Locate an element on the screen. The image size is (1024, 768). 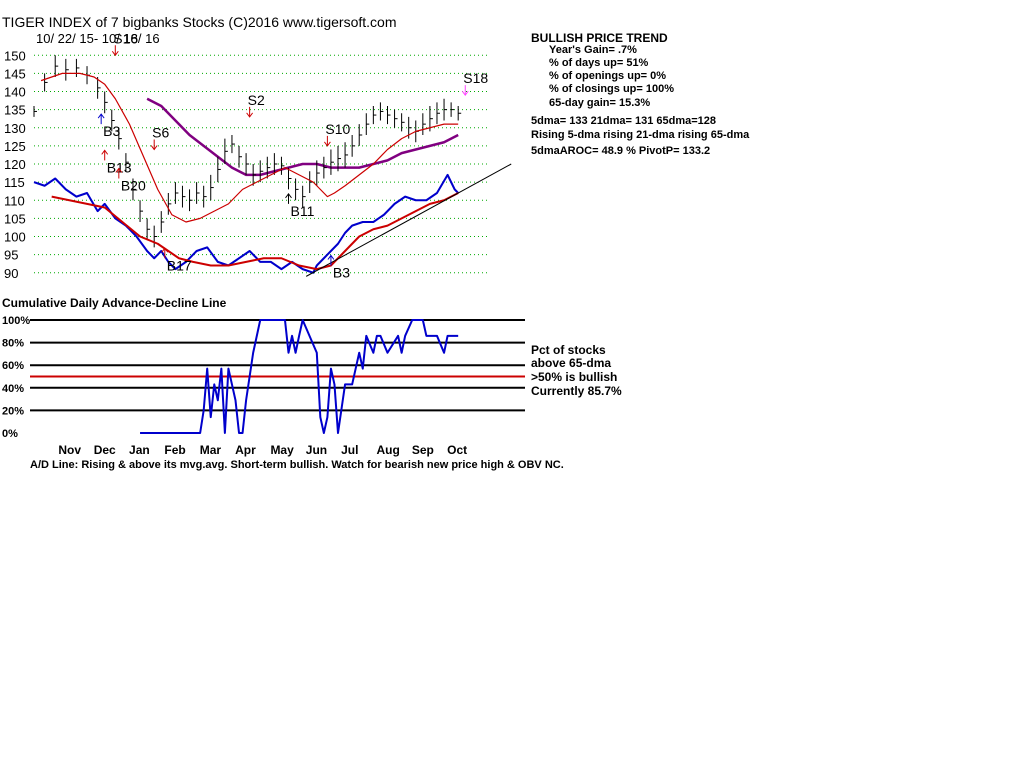
signal-label: B13 is located at coordinates (119, 167).